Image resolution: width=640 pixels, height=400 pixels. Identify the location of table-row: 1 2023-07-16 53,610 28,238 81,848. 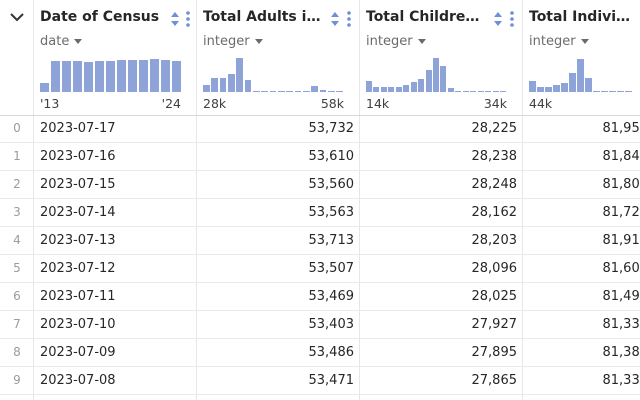
(320, 157).